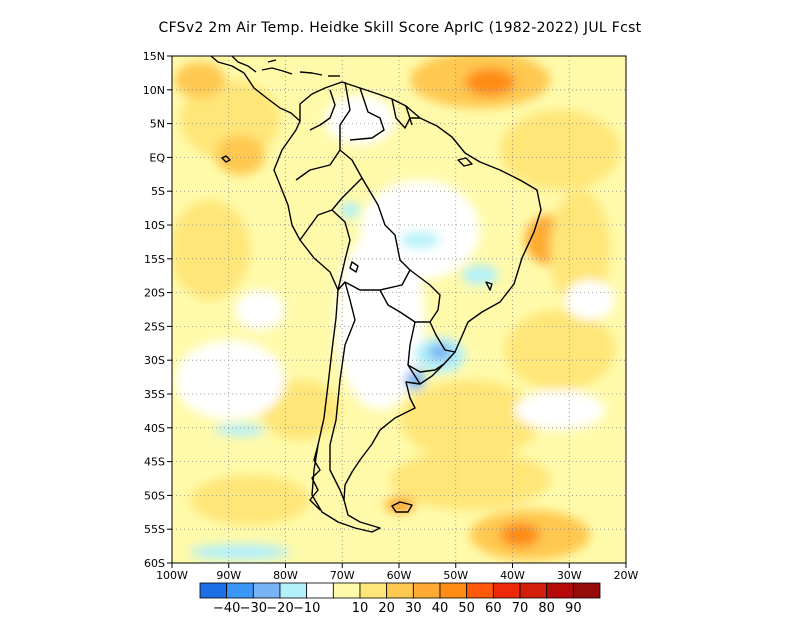  I want to click on lat-tick-label: 55S, so click(154, 529).